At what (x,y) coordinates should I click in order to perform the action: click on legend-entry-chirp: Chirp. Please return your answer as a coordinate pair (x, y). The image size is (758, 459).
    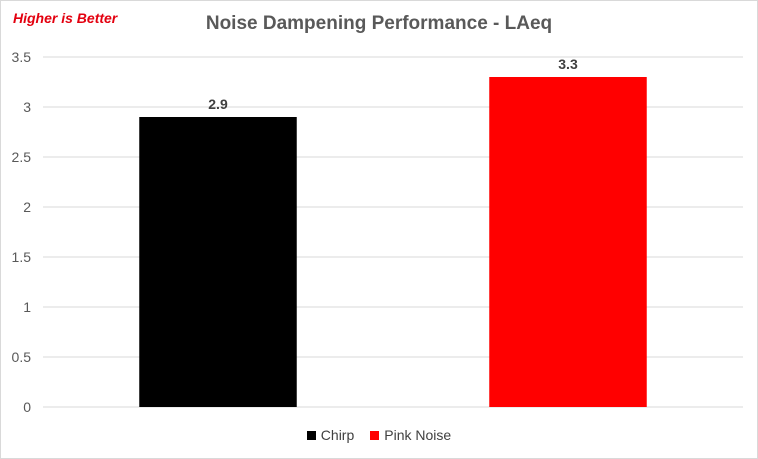
    Looking at the image, I should click on (330, 435).